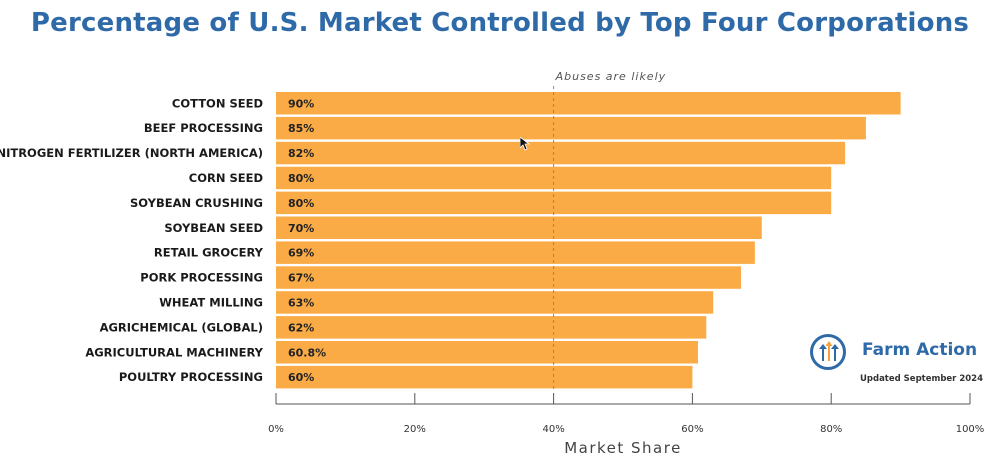 This screenshot has width=1000, height=470. I want to click on value-label: 67%, so click(301, 278).